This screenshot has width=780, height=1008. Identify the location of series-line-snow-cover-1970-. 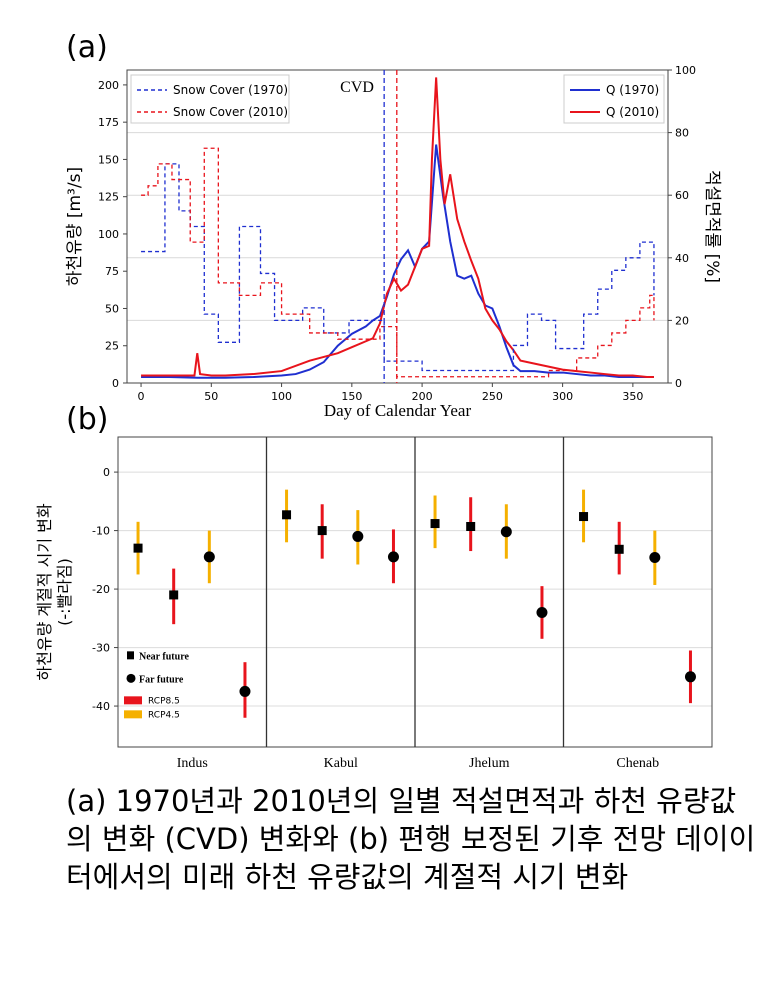
(398, 267).